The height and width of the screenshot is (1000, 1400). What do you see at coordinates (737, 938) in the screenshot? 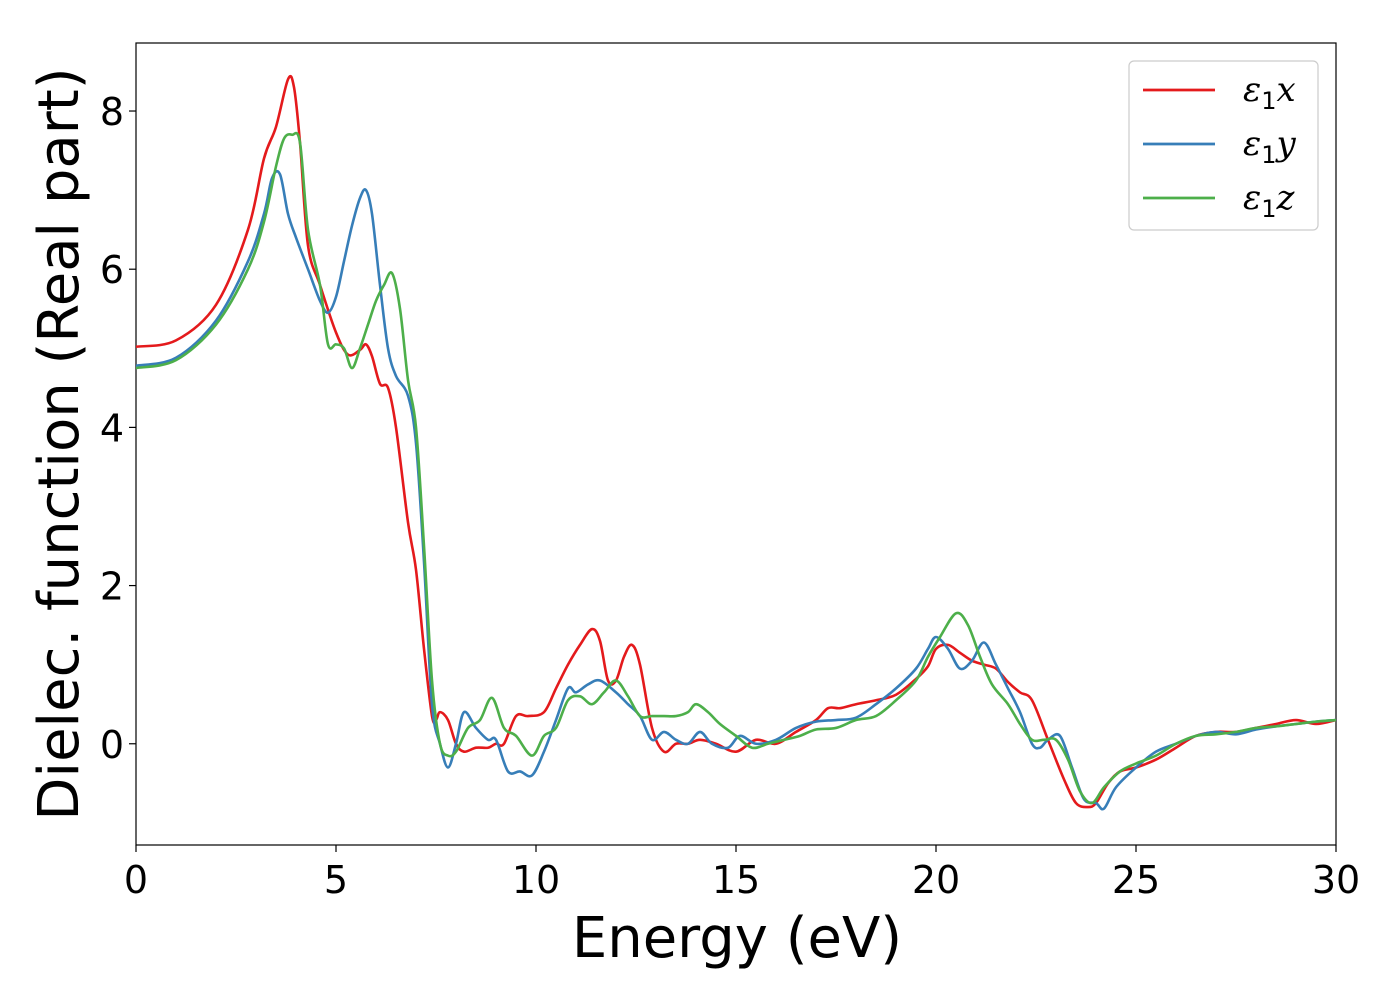
I see `x-axis-label: Energy (eV)` at bounding box center [737, 938].